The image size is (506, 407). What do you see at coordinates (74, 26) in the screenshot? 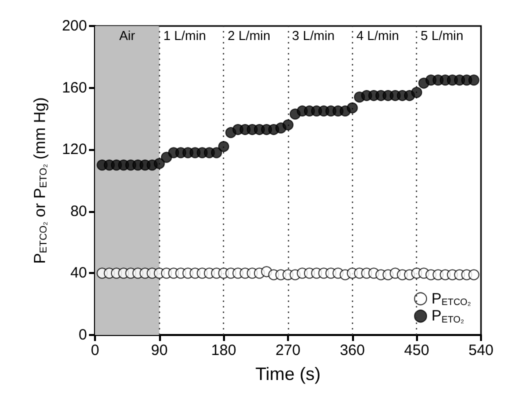
I see `y-tick-label: 200` at bounding box center [74, 26].